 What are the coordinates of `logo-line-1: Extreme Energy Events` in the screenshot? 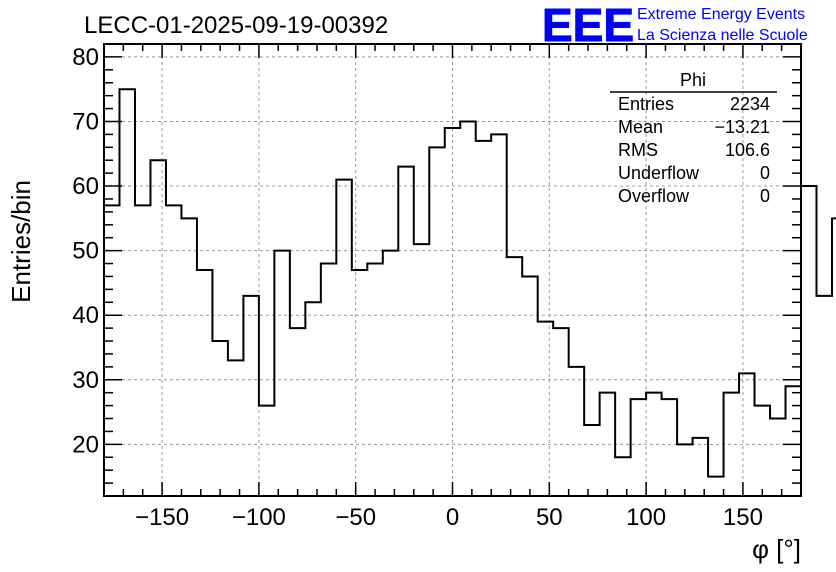 It's located at (721, 14).